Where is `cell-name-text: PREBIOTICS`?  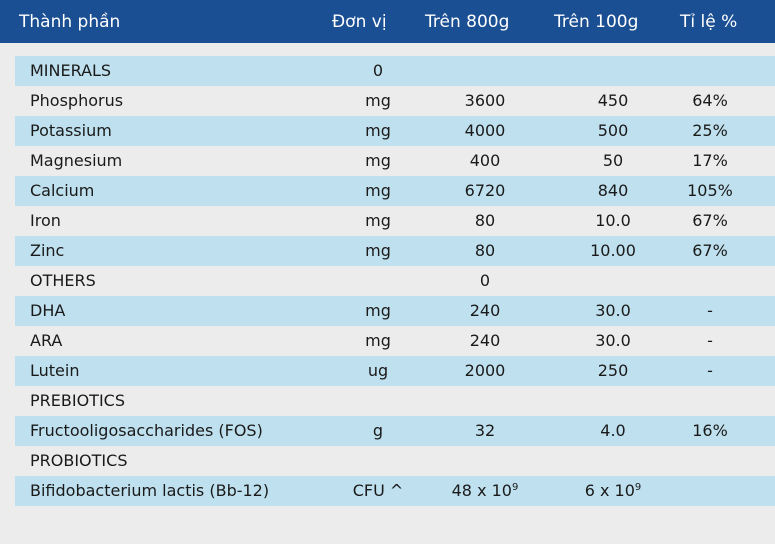
cell-name-text: PREBIOTICS is located at coordinates (77, 400).